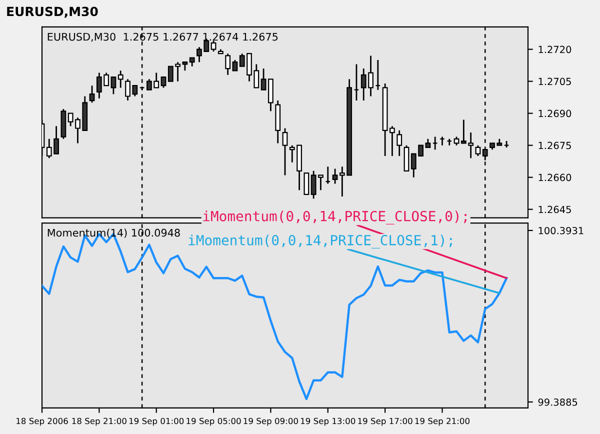  I want to click on y-tick-label: 1.2705, so click(554, 82).